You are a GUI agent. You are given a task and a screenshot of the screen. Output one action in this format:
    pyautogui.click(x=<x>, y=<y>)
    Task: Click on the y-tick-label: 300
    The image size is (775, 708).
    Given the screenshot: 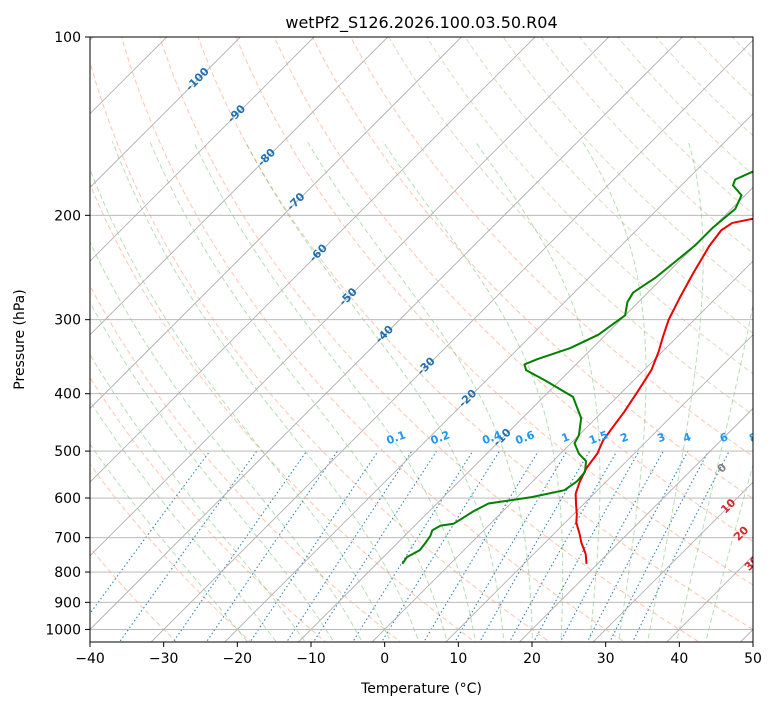 What is the action you would take?
    pyautogui.click(x=67, y=321)
    